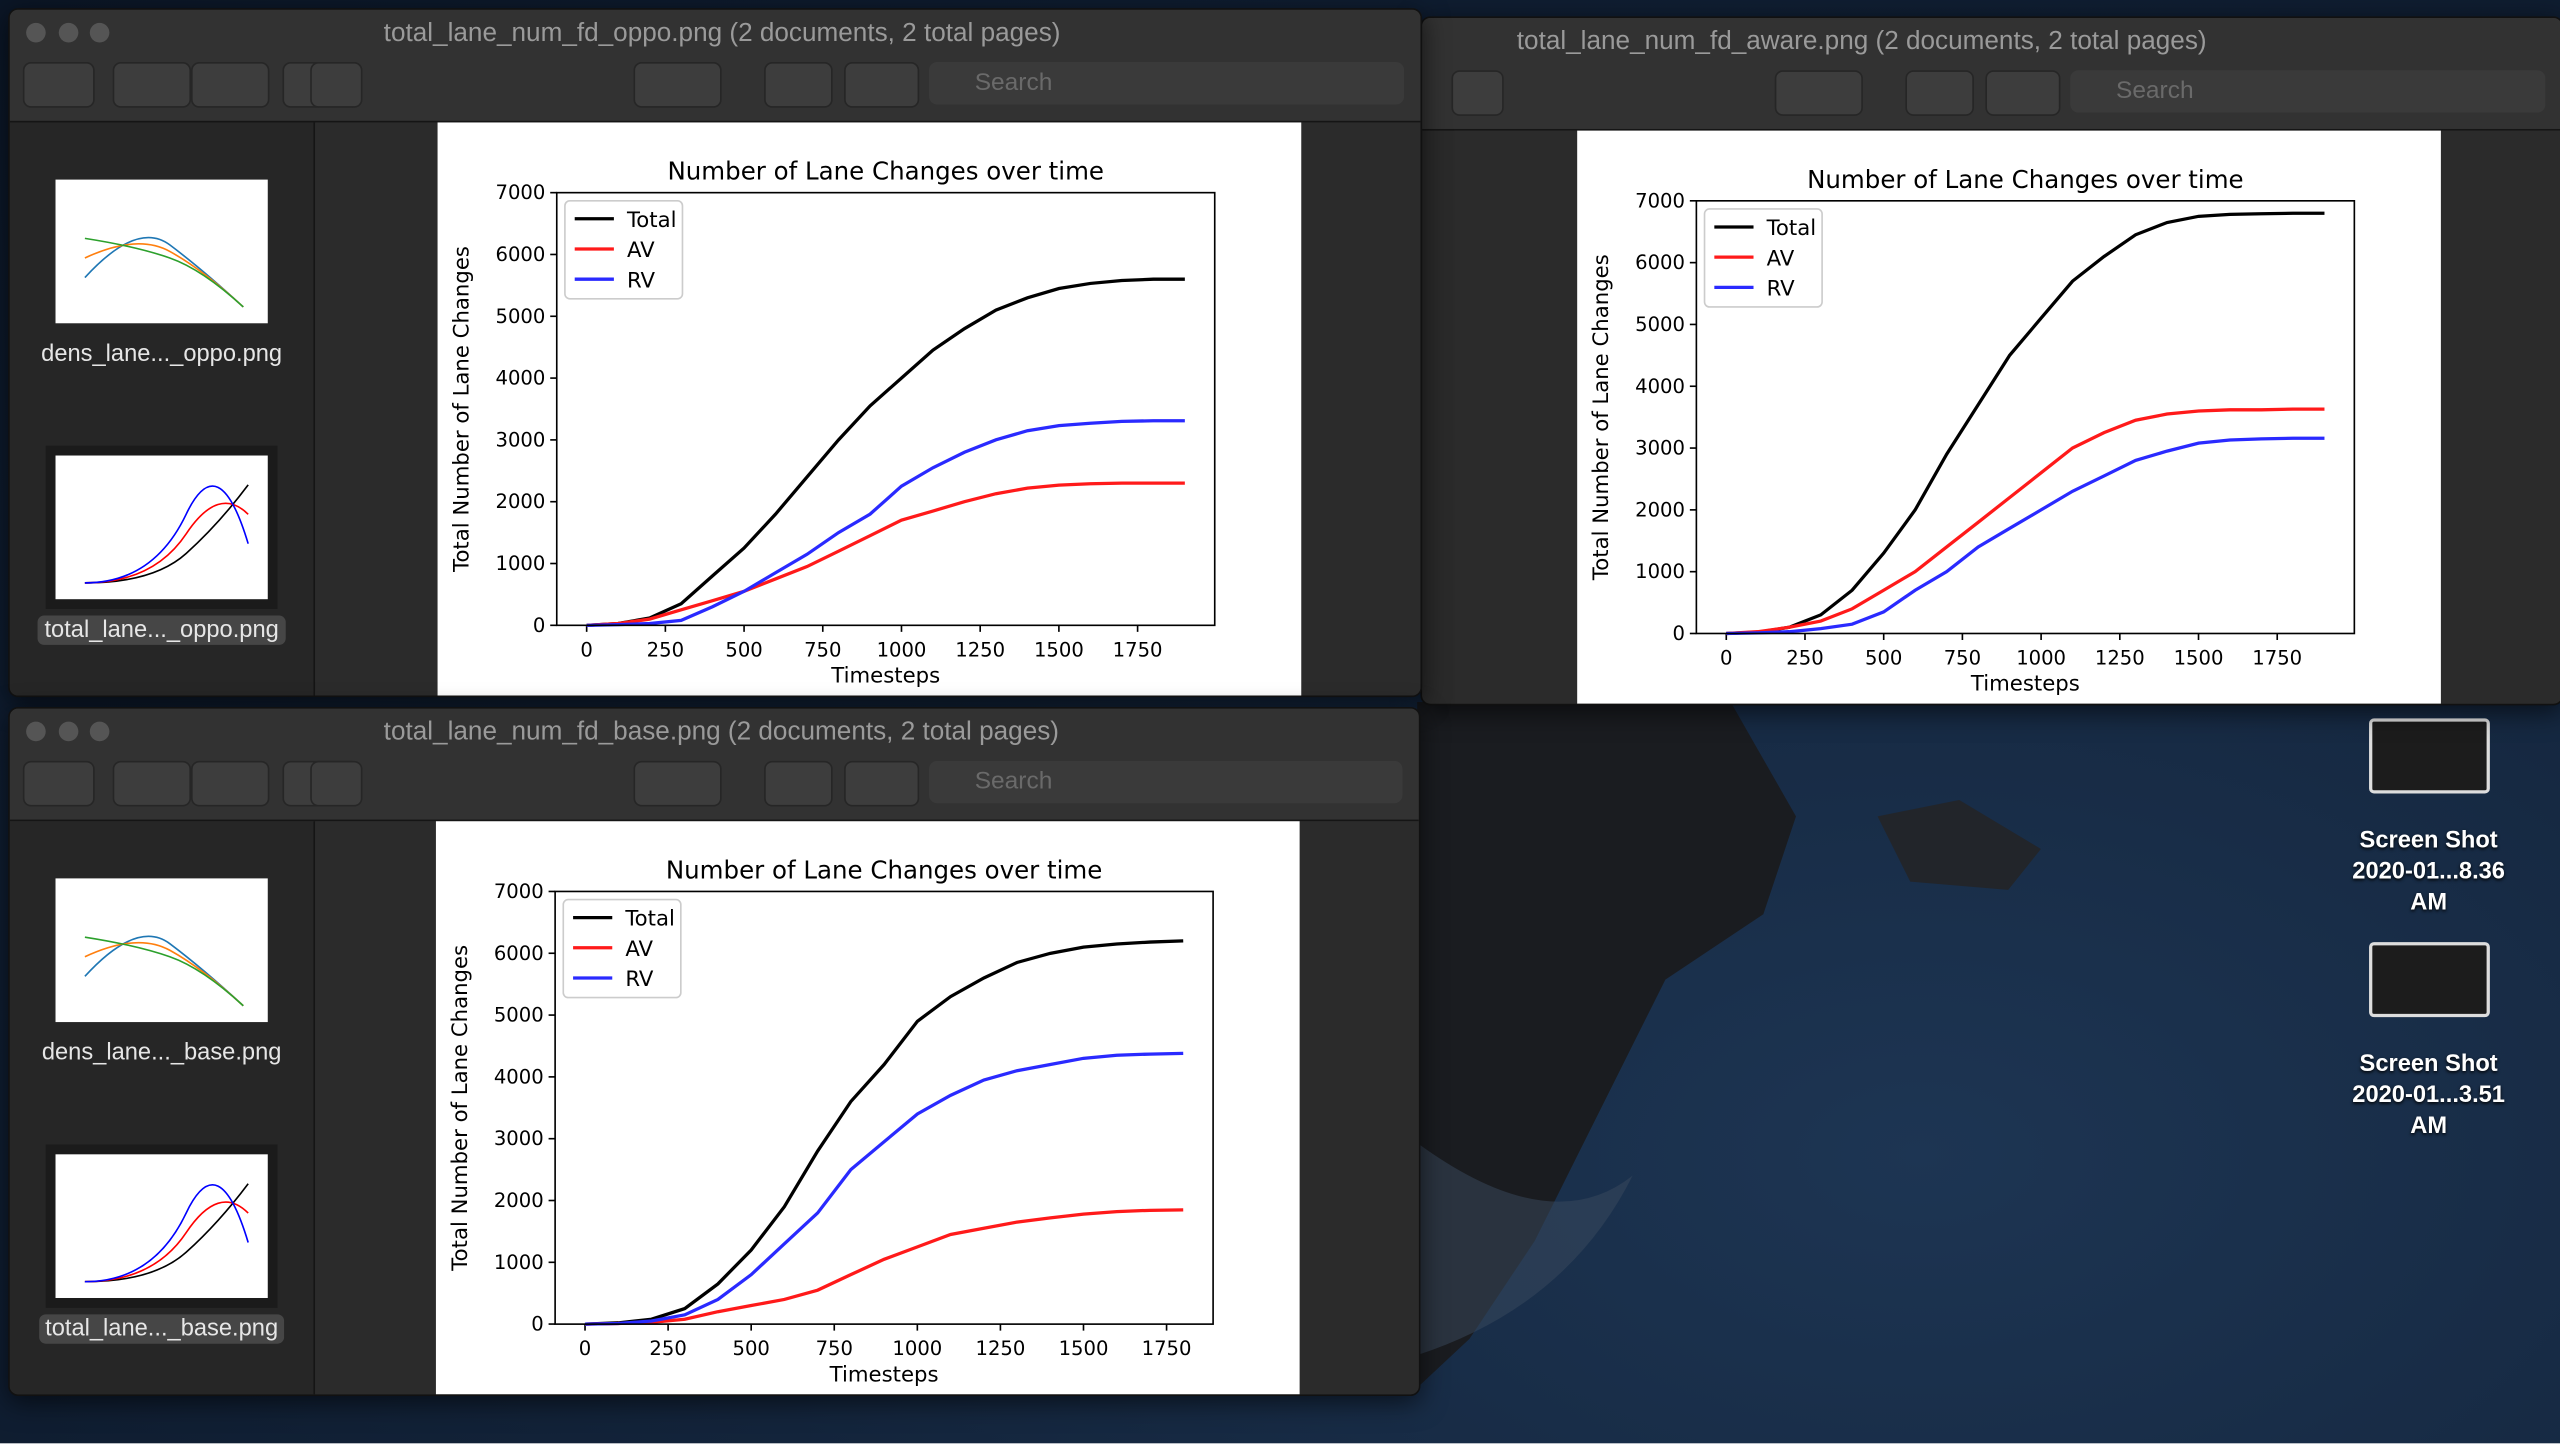 The height and width of the screenshot is (1444, 2560). What do you see at coordinates (161, 1053) in the screenshot?
I see `label-text: dens_lane..._base.png` at bounding box center [161, 1053].